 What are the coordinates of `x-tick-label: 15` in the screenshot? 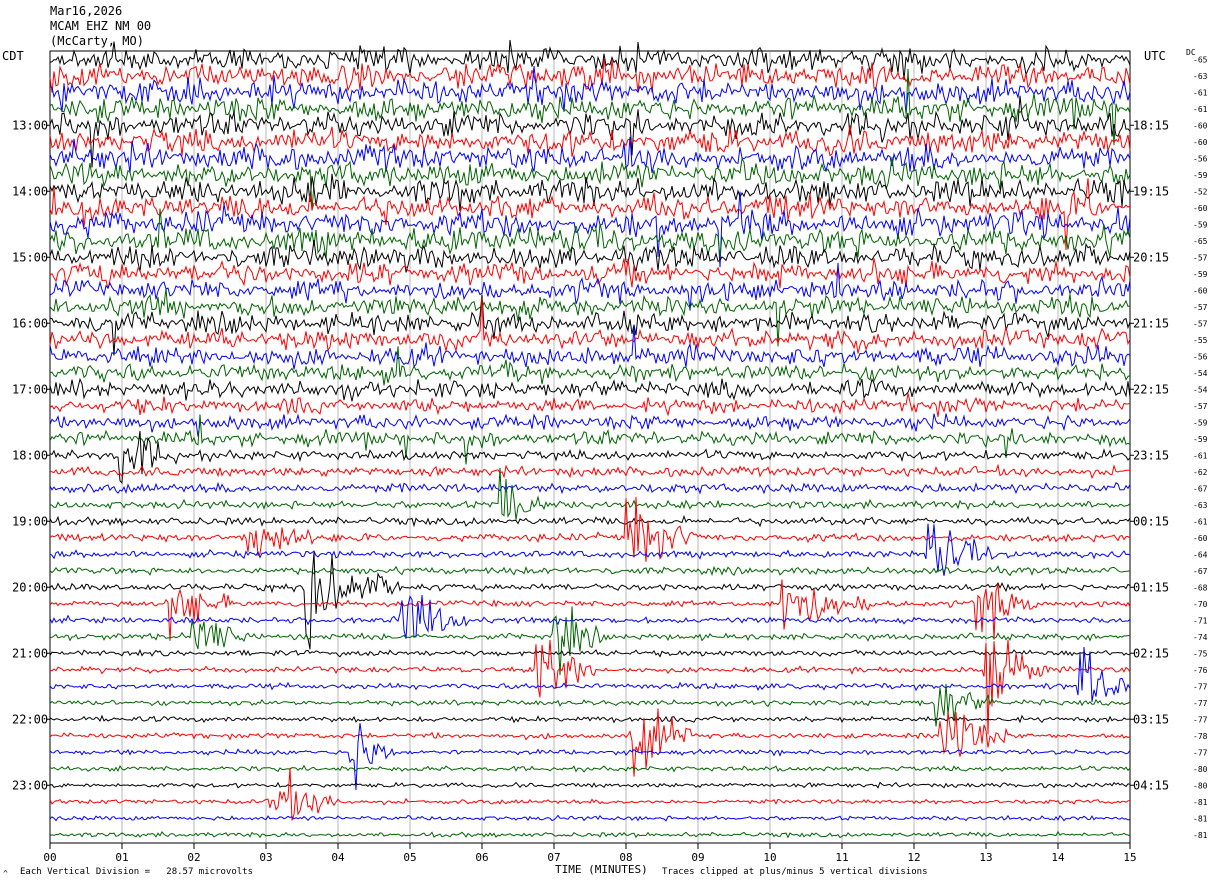 It's located at (1129, 857).